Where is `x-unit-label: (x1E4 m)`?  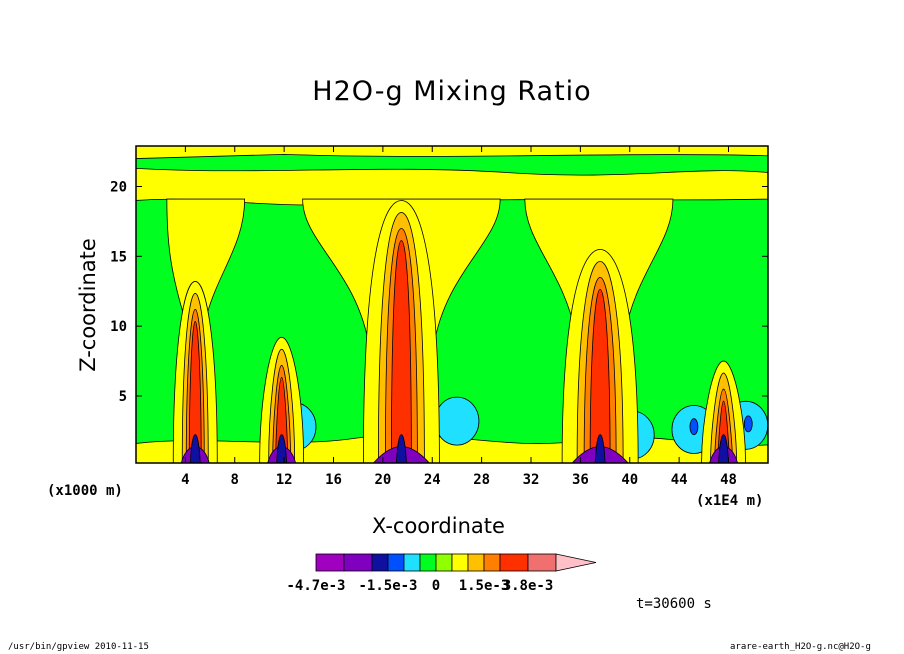 x-unit-label: (x1E4 m) is located at coordinates (730, 501).